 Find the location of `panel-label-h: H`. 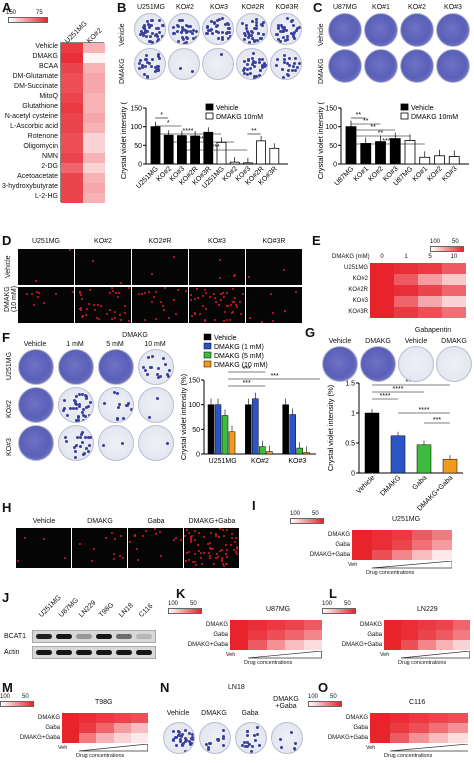

panel-label-h: H is located at coordinates (7, 507).